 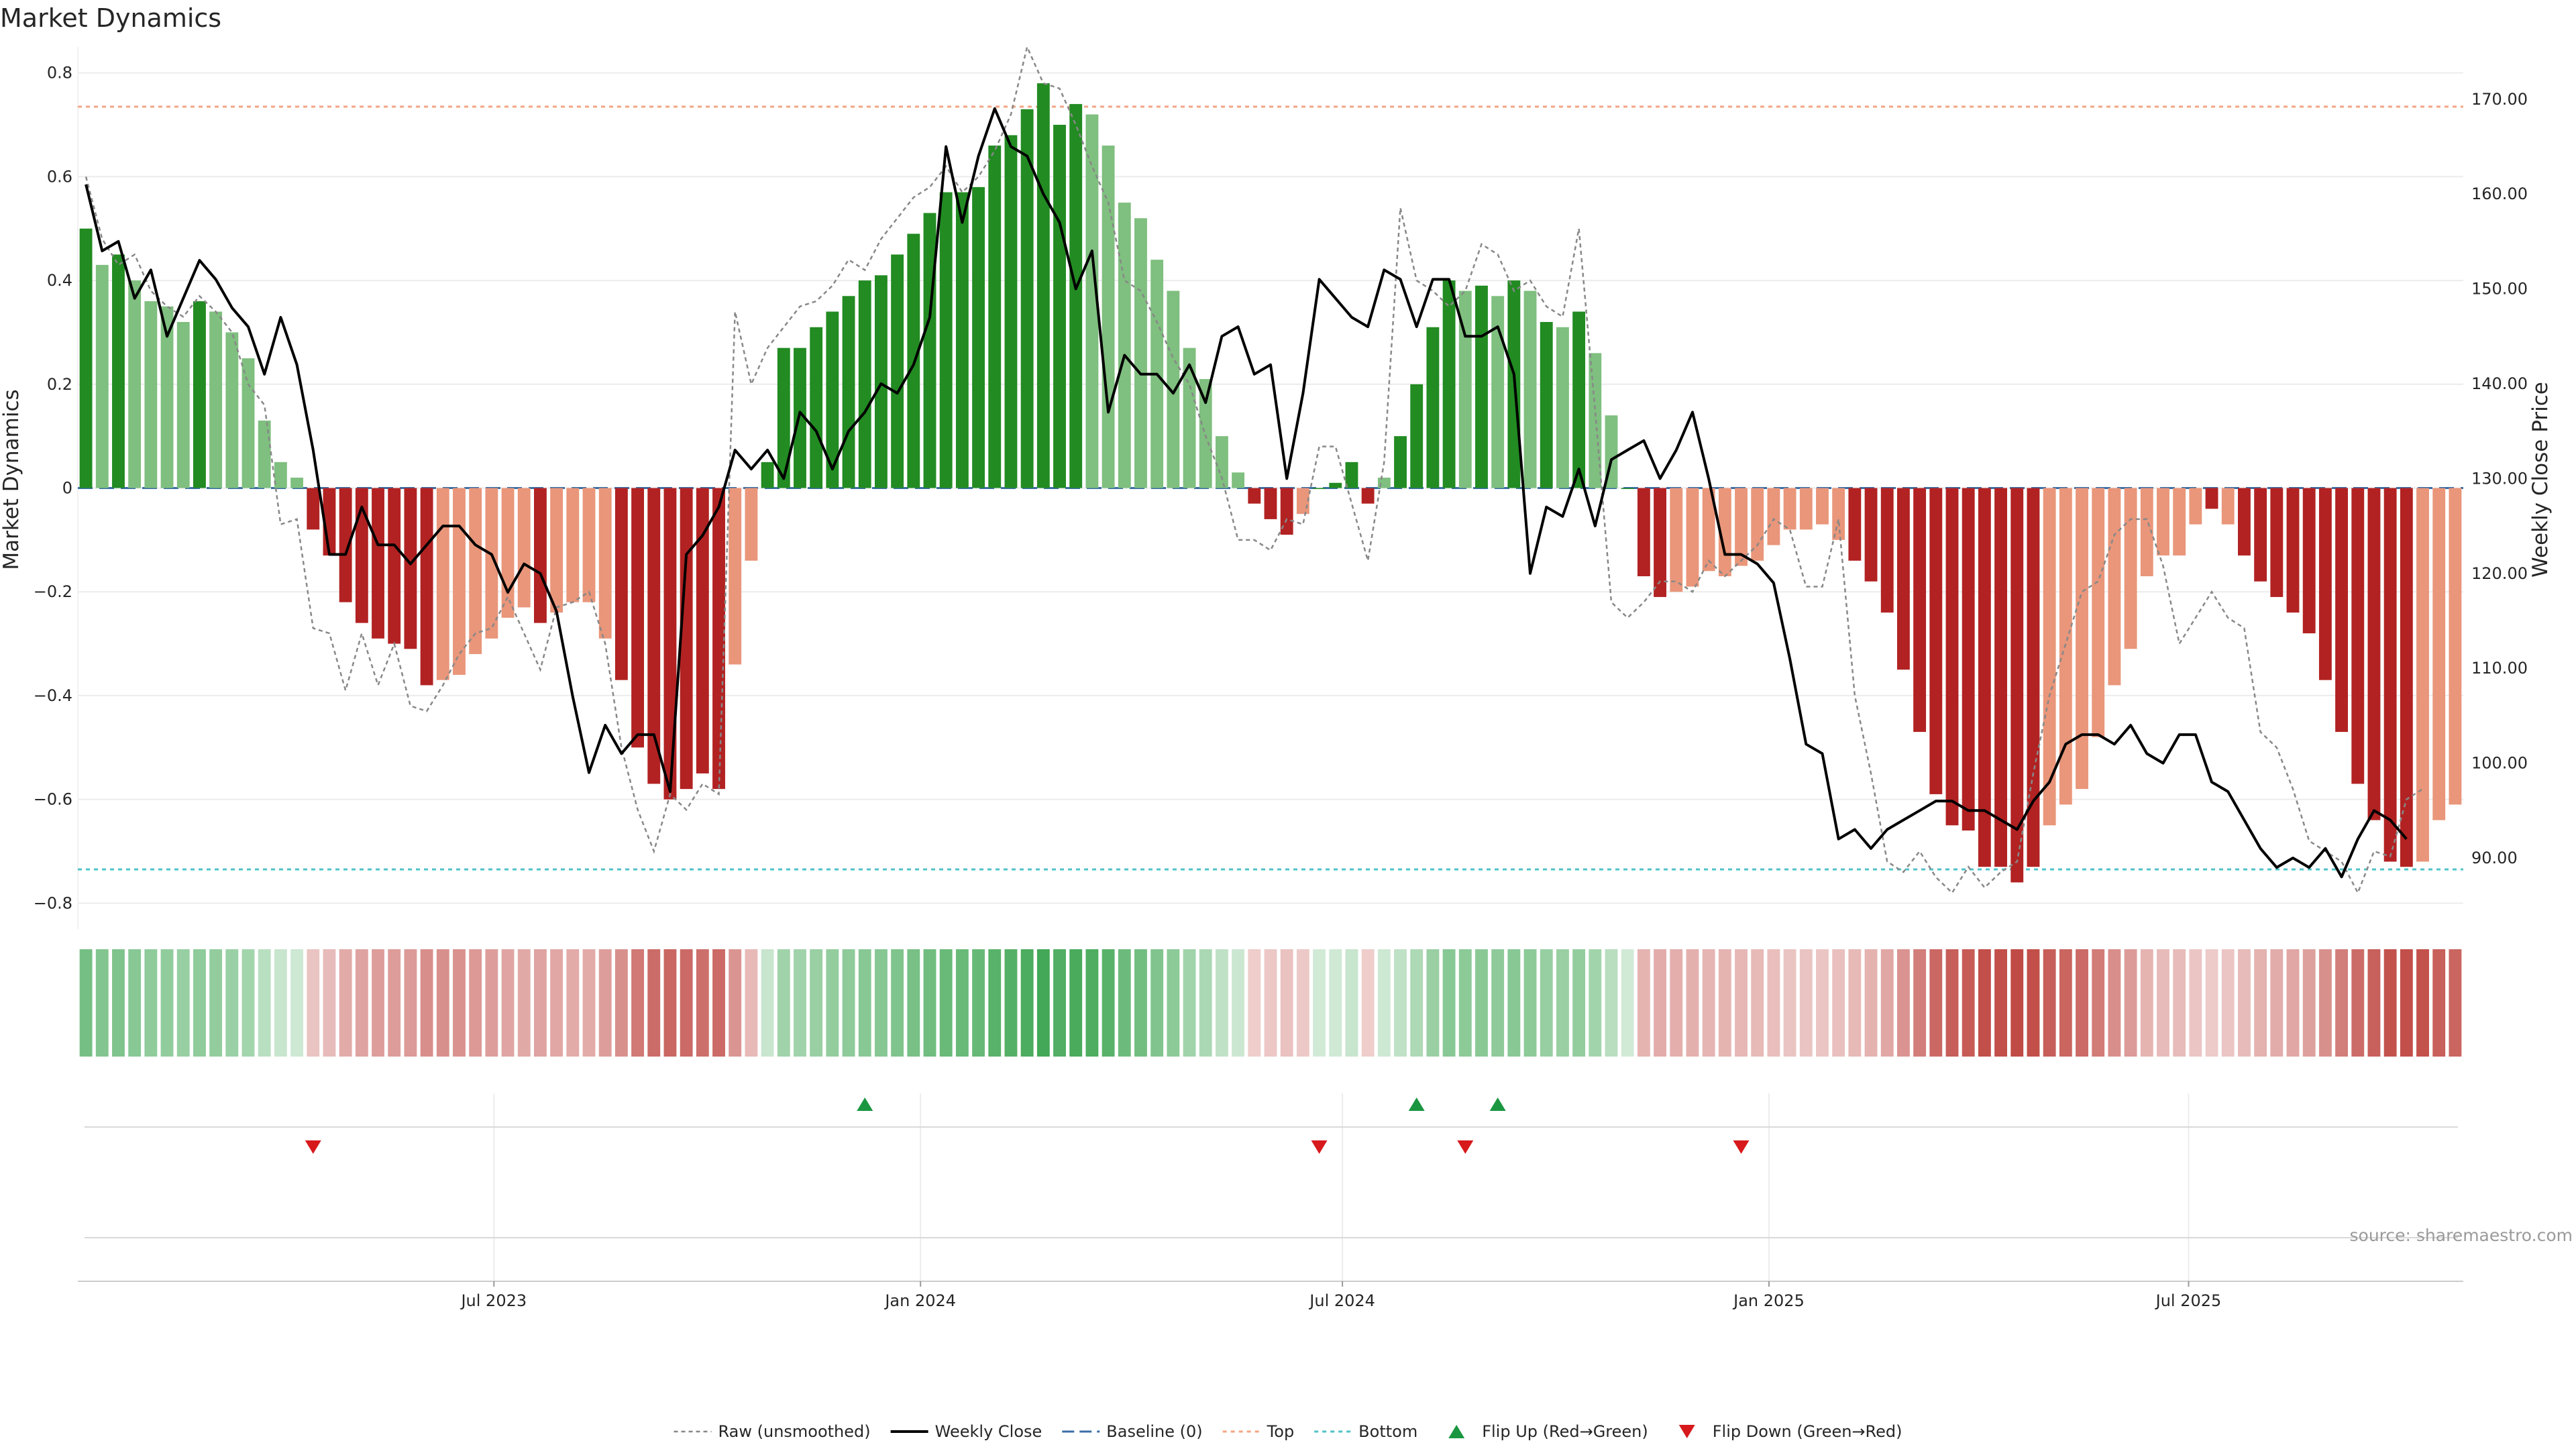 What do you see at coordinates (1271, 1125) in the screenshot?
I see `flip-markers-panel` at bounding box center [1271, 1125].